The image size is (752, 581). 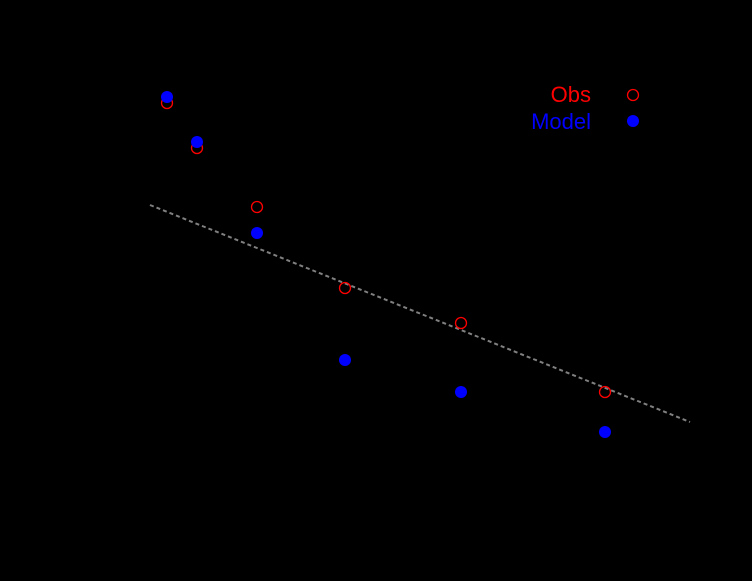 What do you see at coordinates (633, 121) in the screenshot?
I see `legend-model-marker-icon` at bounding box center [633, 121].